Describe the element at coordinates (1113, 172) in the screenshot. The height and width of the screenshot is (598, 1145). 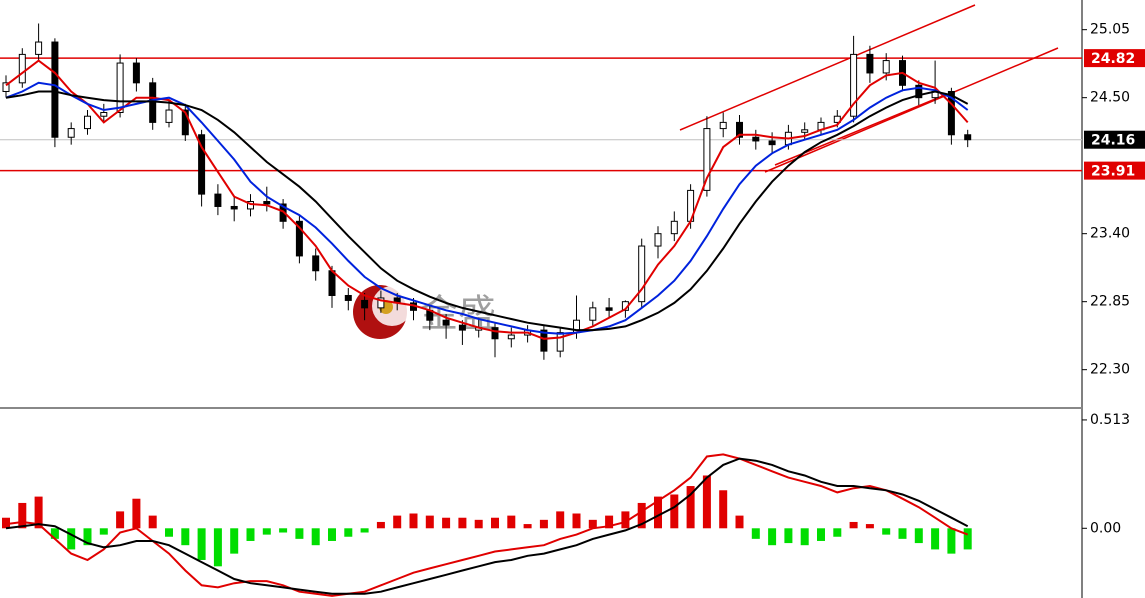
I see `price-label: 23.91` at that location.